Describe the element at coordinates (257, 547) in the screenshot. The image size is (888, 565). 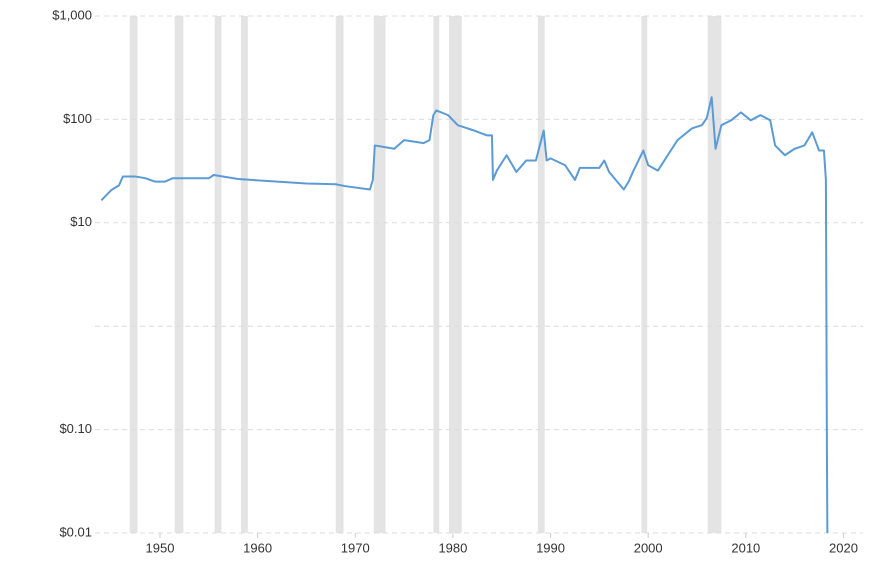
I see `x-tick-label: 1960` at that location.